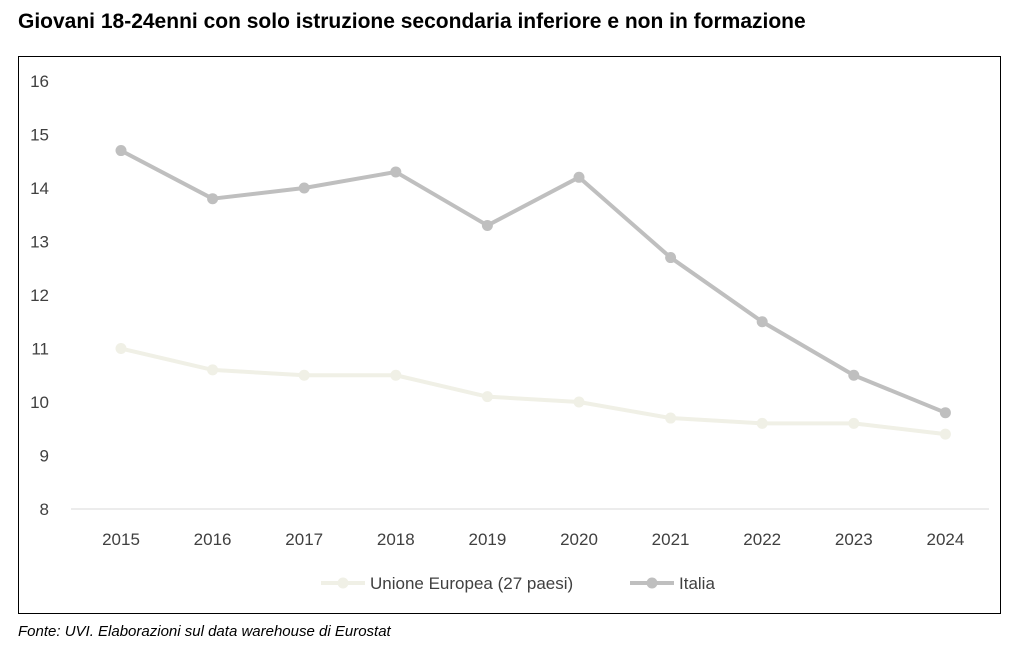 The image size is (1024, 658). Describe the element at coordinates (39, 81) in the screenshot. I see `y-tick-label: 16` at that location.